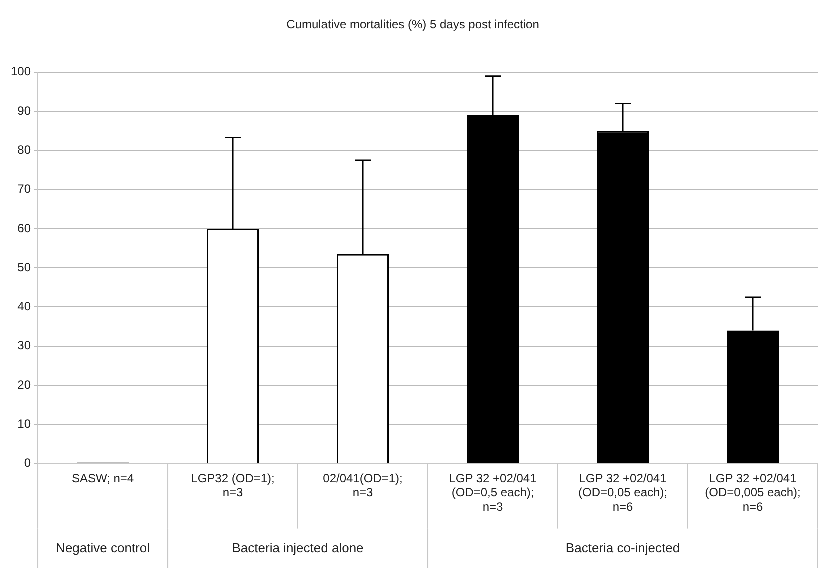 The height and width of the screenshot is (577, 836). I want to click on y-tick-label: 0, so click(28, 463).